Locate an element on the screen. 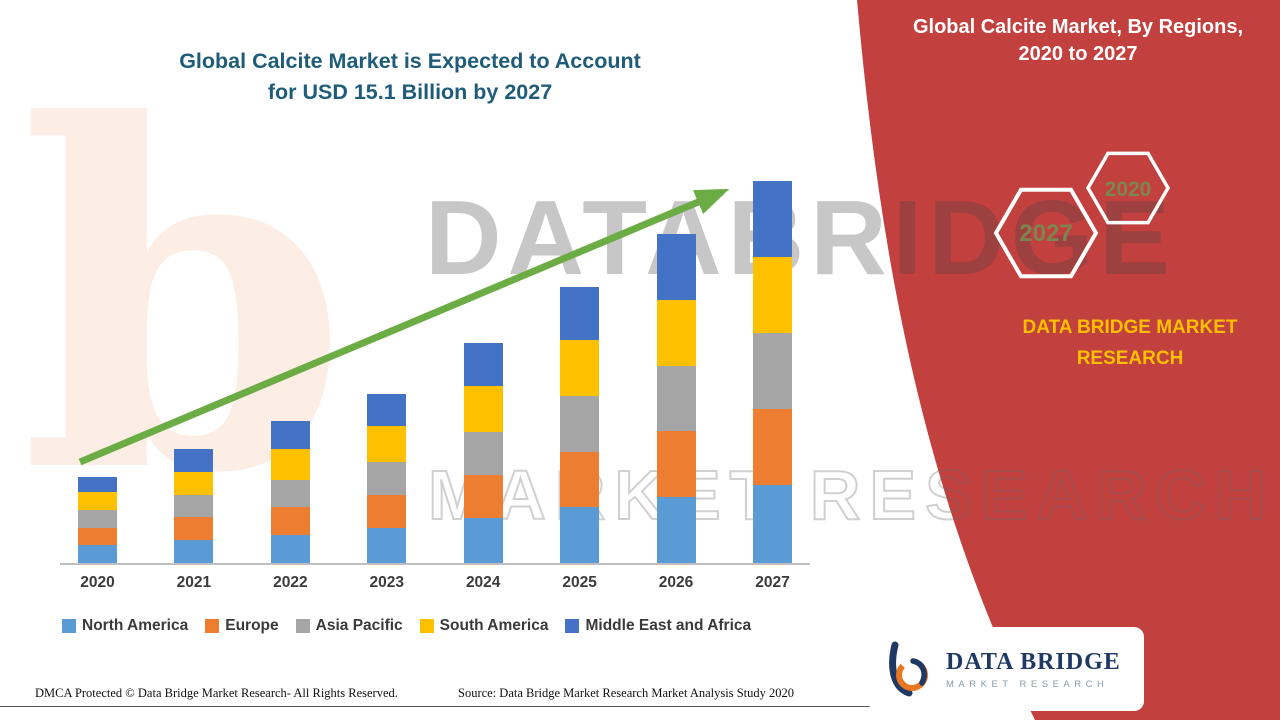  x-axis-label-2026: 2026 is located at coordinates (676, 582).